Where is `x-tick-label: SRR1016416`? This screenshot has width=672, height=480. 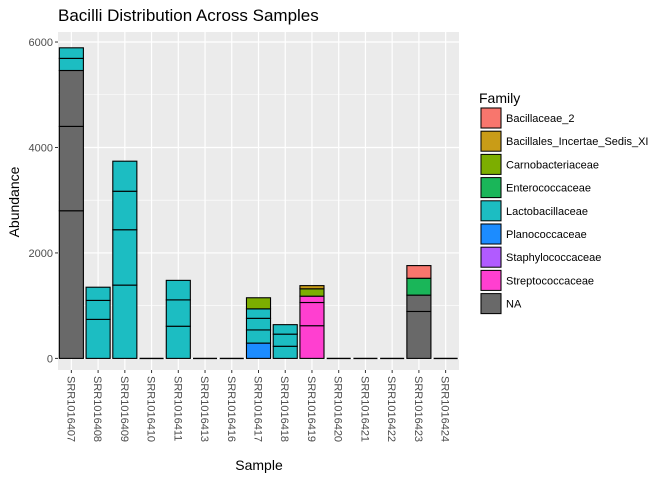
x-tick-label: SRR1016416 is located at coordinates (231, 409).